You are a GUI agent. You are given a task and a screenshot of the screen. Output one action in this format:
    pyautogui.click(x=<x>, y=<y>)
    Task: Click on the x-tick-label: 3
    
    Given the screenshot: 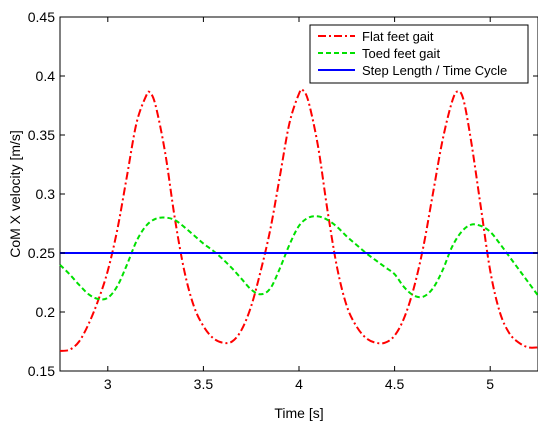 What is the action you would take?
    pyautogui.click(x=108, y=384)
    